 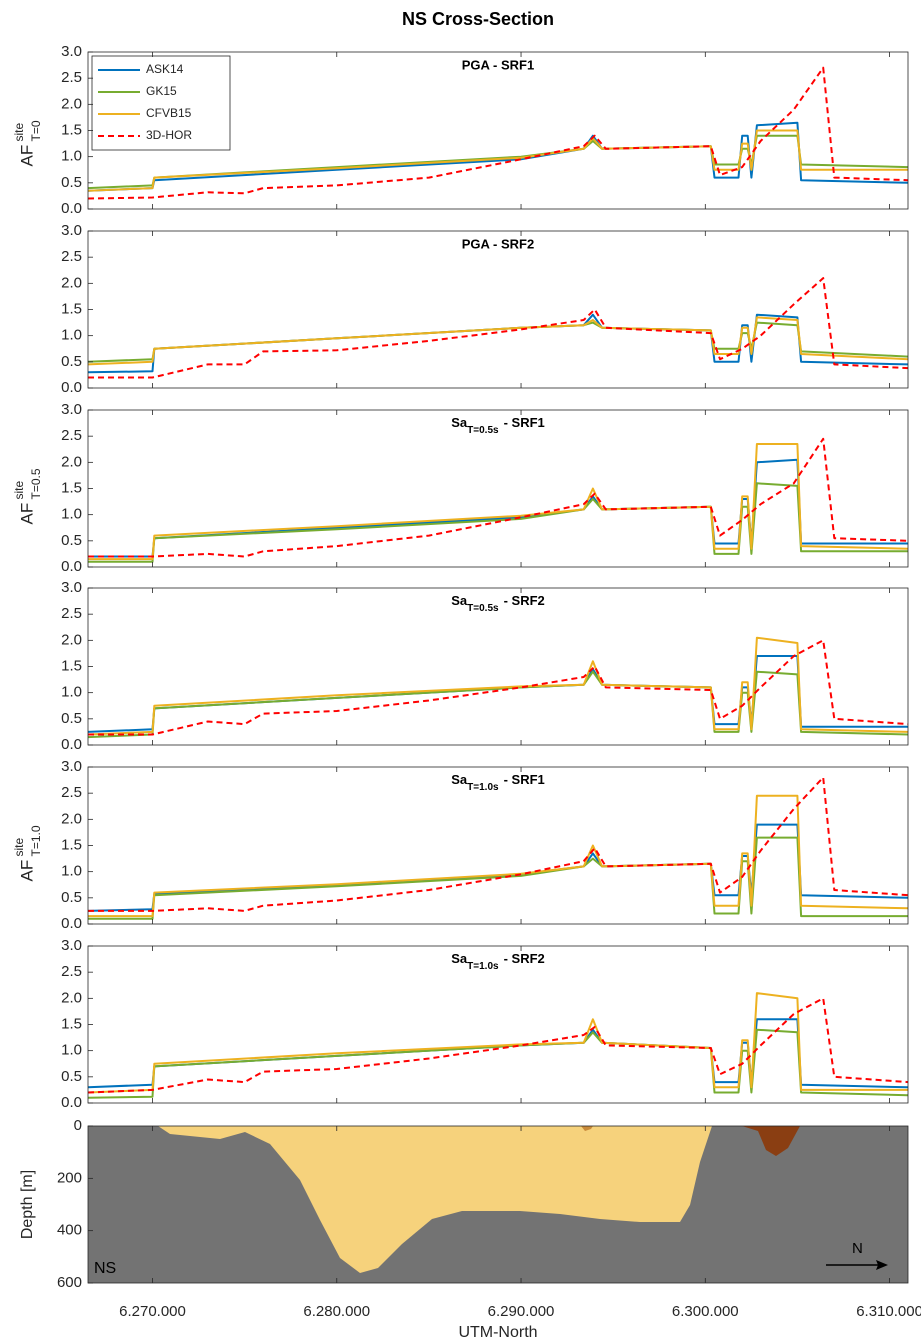 I want to click on panel-title: SaT=1.0s - SRF2, so click(x=498, y=961).